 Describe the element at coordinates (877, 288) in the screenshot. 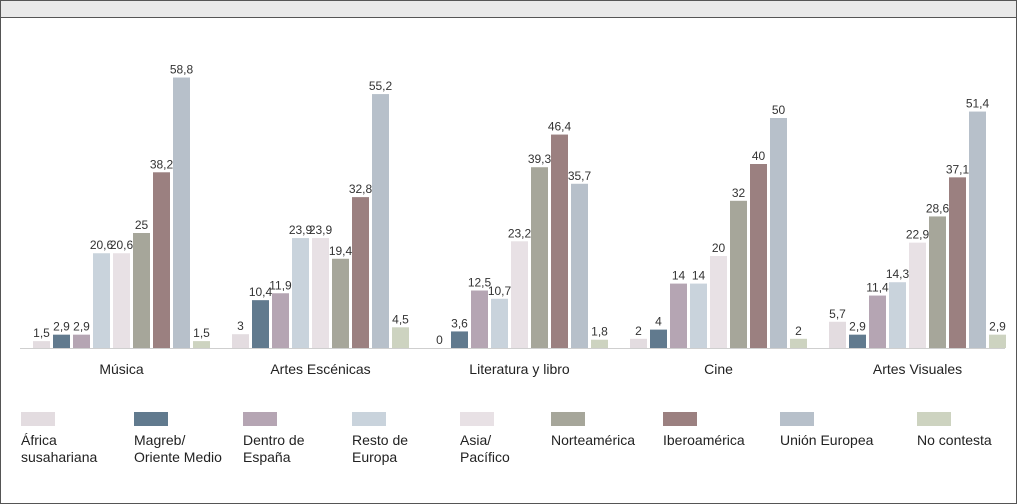

I see `data-label: 11,4` at that location.